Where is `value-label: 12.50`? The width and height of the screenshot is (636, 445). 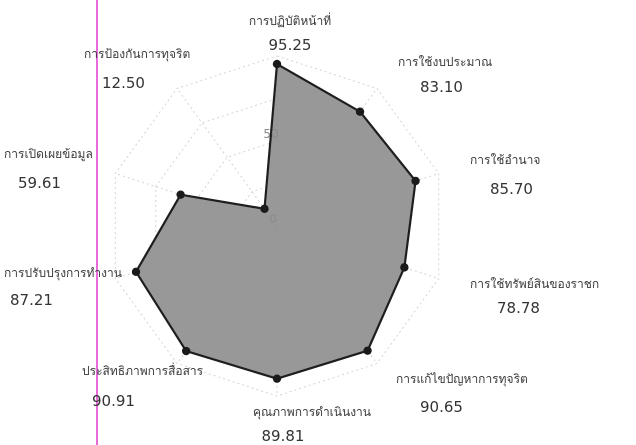
value-label: 12.50 is located at coordinates (123, 83).